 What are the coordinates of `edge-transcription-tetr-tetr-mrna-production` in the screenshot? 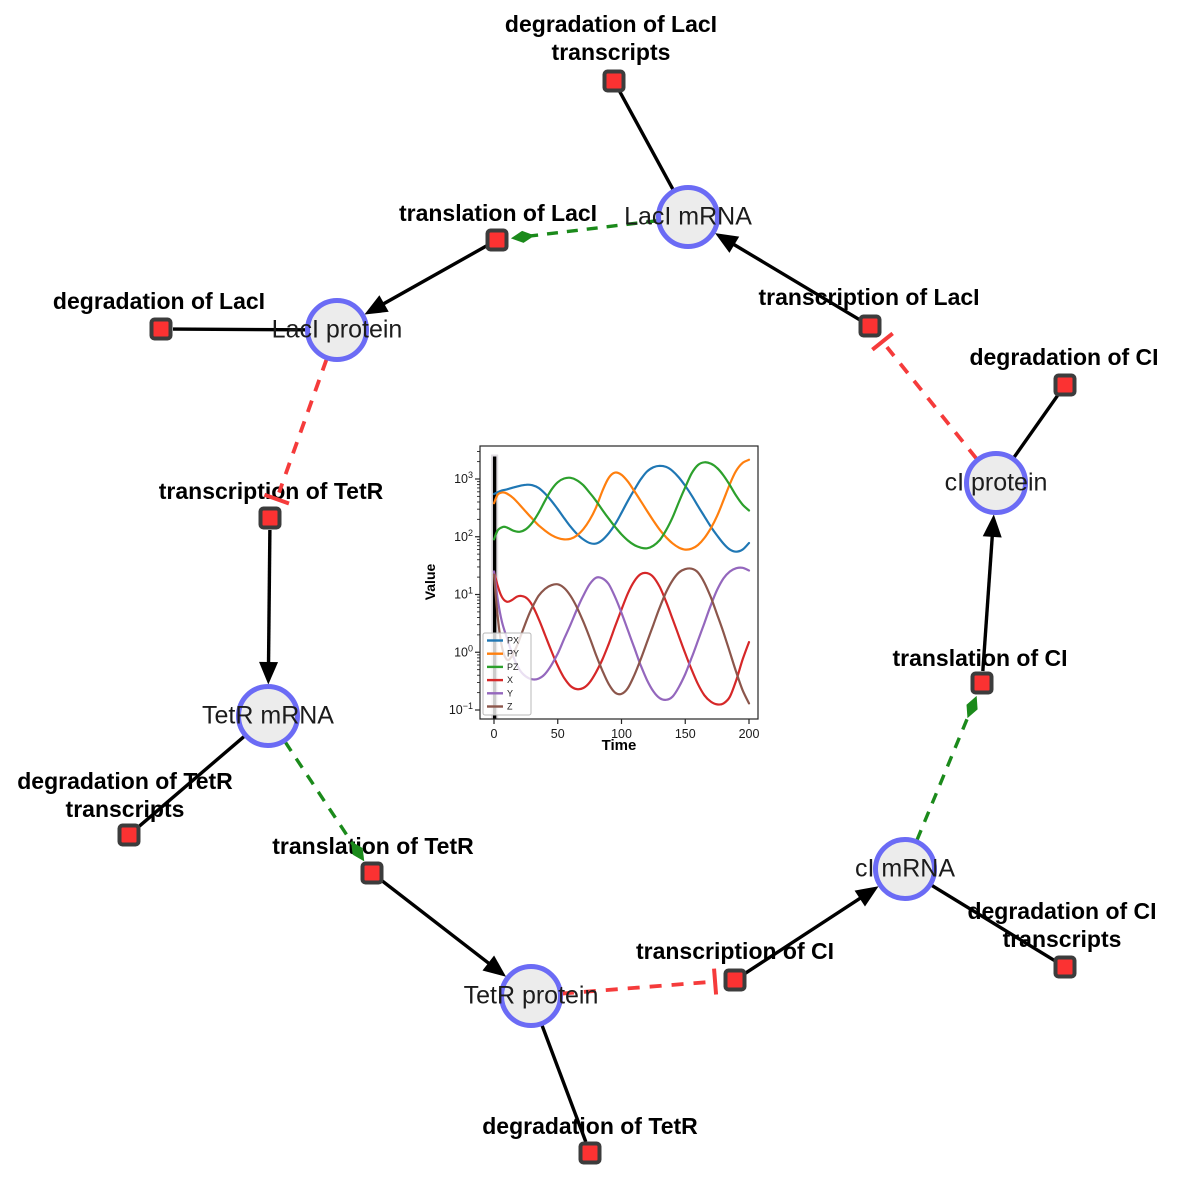 It's located at (269, 607).